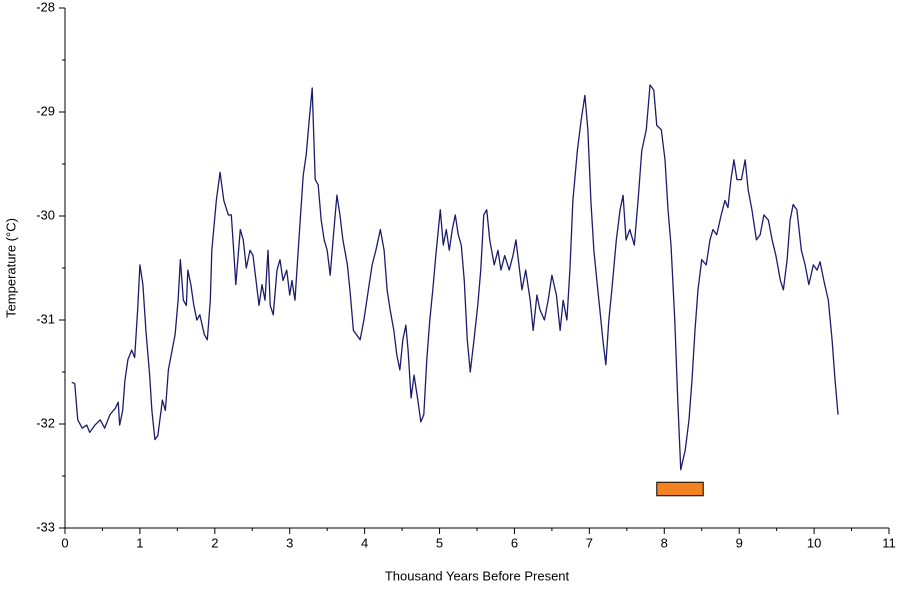 The height and width of the screenshot is (589, 900). What do you see at coordinates (45, 110) in the screenshot?
I see `y-tick-label: -29` at bounding box center [45, 110].